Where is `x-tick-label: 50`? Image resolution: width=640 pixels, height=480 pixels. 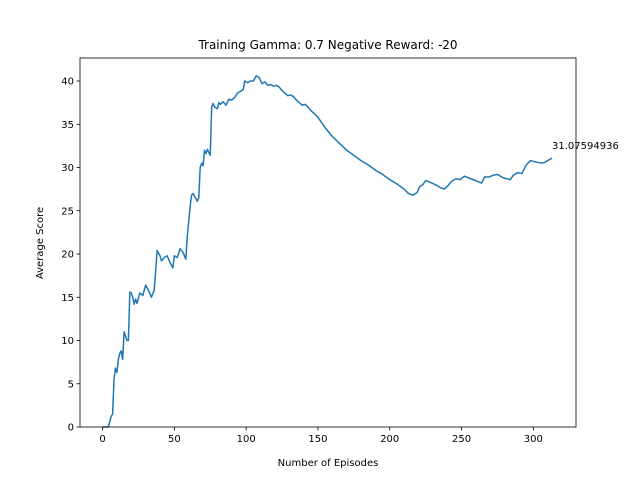 x-tick-label: 50 is located at coordinates (174, 439).